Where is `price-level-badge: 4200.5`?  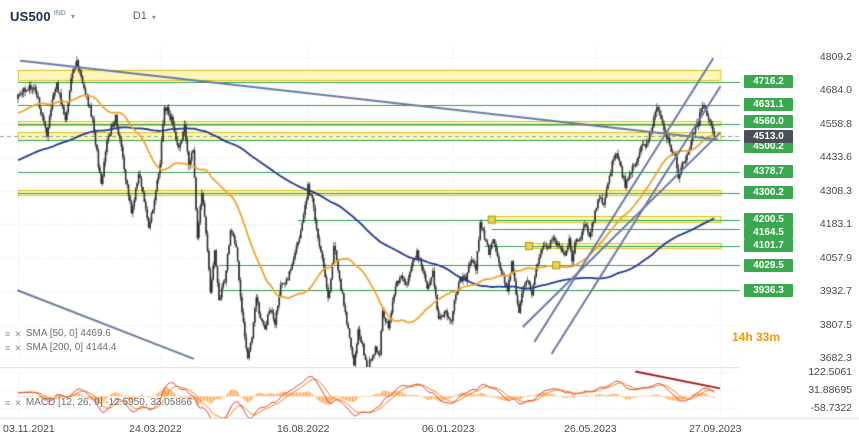
price-level-badge: 4200.5 is located at coordinates (768, 220).